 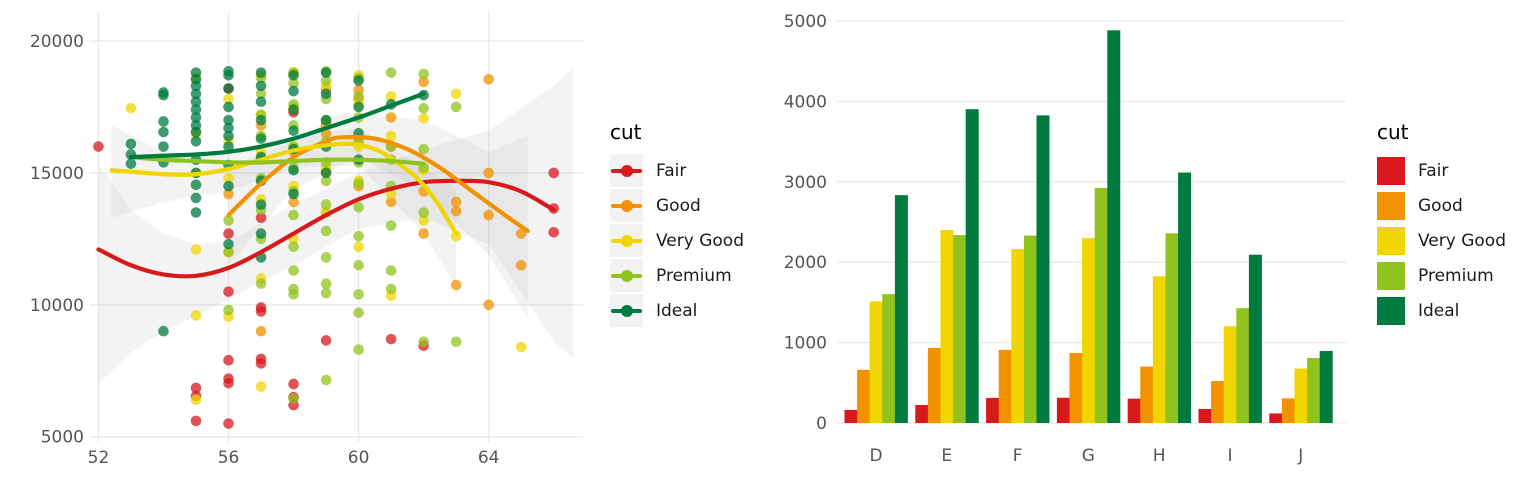 I want to click on bar-legend-title: cut, so click(x=1393, y=132).